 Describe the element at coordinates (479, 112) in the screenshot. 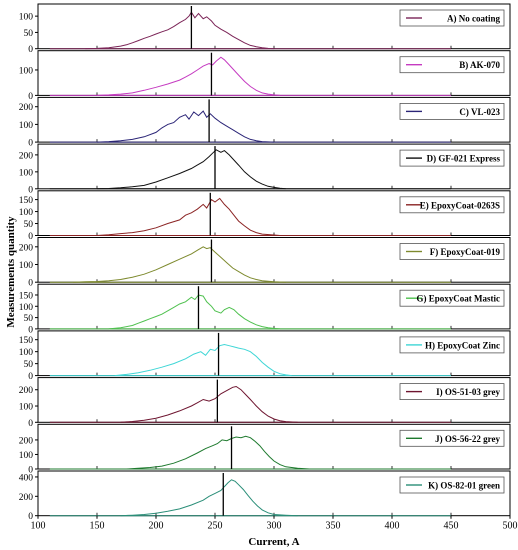

I see `legend-label: C) VL-023` at that location.